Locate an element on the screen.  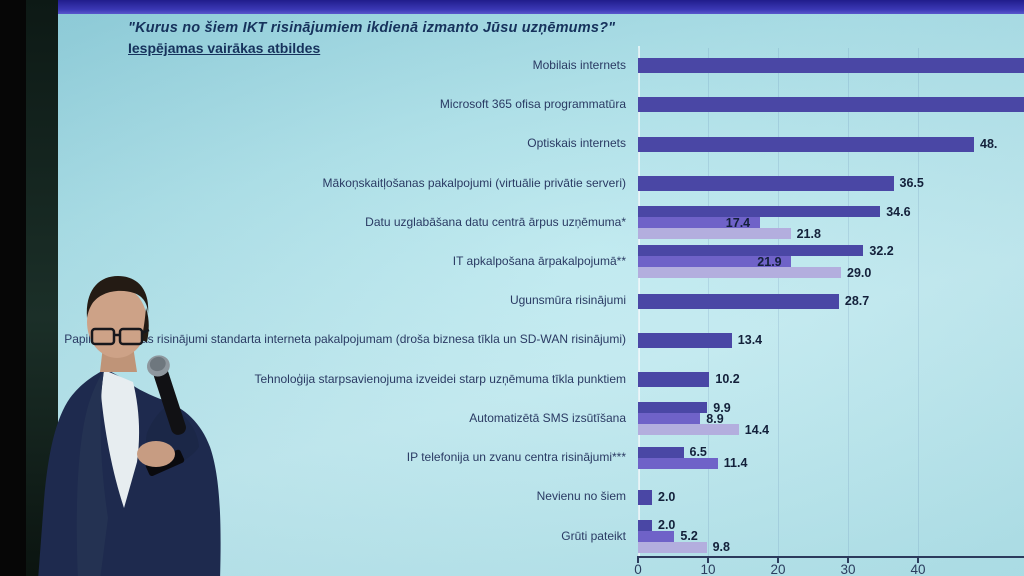
category-label: IT apkalpošana ārpakalpojumā** is located at coordinates (539, 260).